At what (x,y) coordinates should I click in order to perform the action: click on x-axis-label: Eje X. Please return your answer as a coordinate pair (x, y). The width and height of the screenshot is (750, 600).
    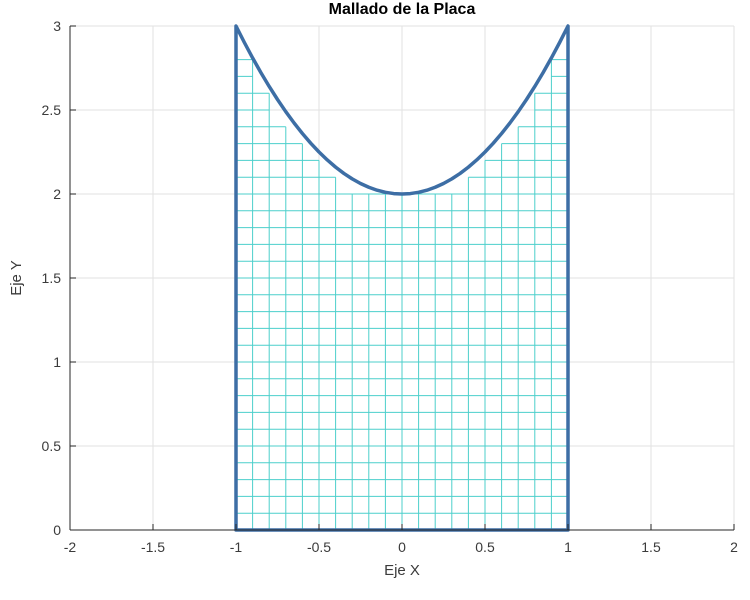
    Looking at the image, I should click on (402, 570).